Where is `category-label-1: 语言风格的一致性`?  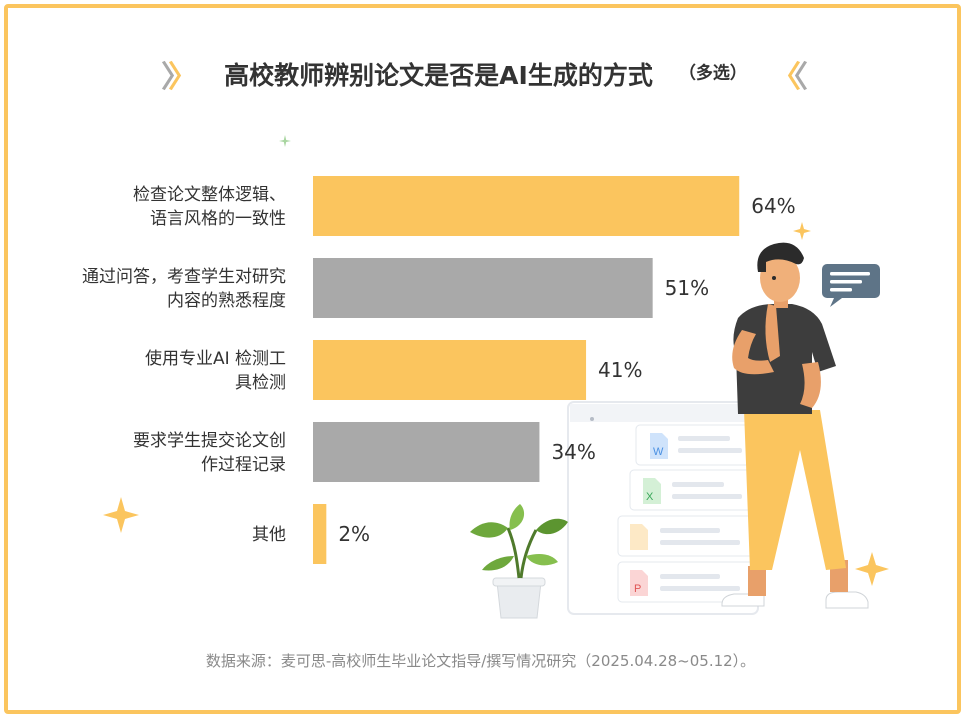 category-label-1: 语言风格的一致性 is located at coordinates (218, 219).